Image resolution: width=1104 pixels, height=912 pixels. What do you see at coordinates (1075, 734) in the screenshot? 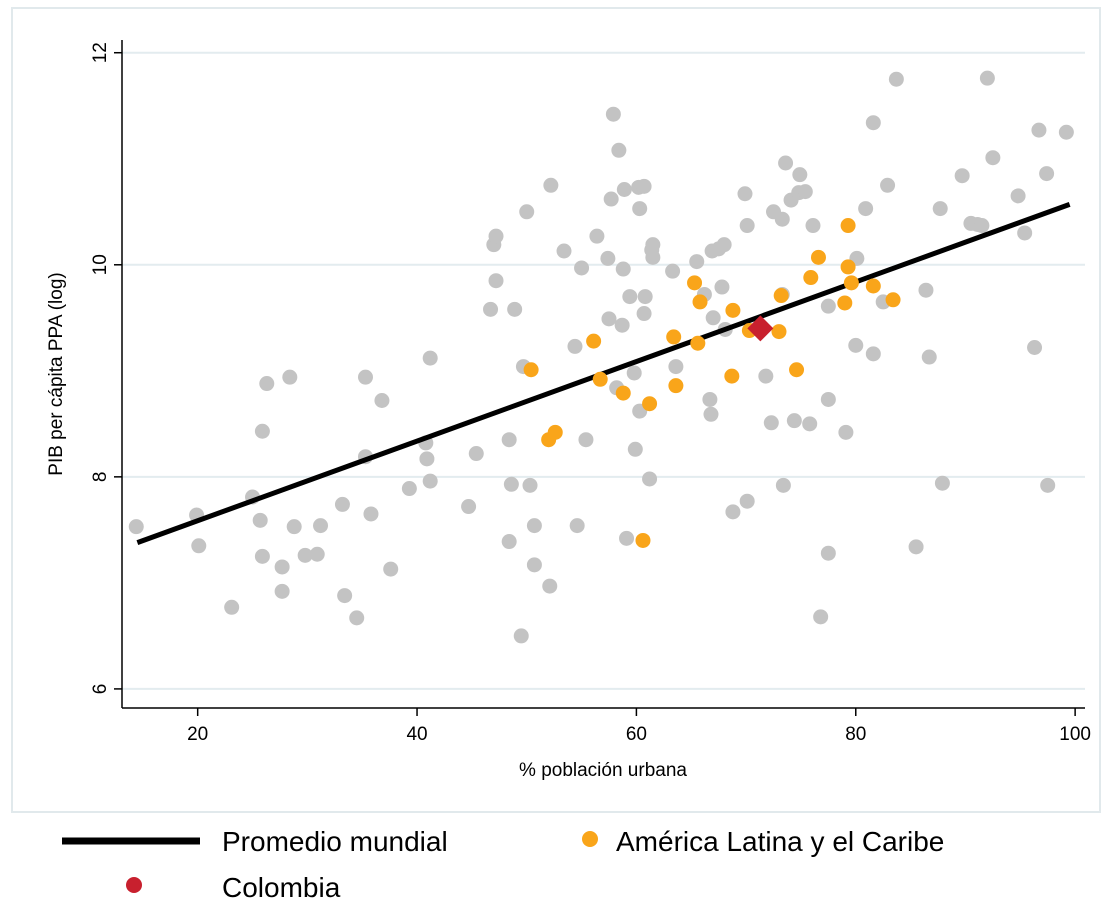
I see `x-tick-label: 100` at bounding box center [1075, 734].